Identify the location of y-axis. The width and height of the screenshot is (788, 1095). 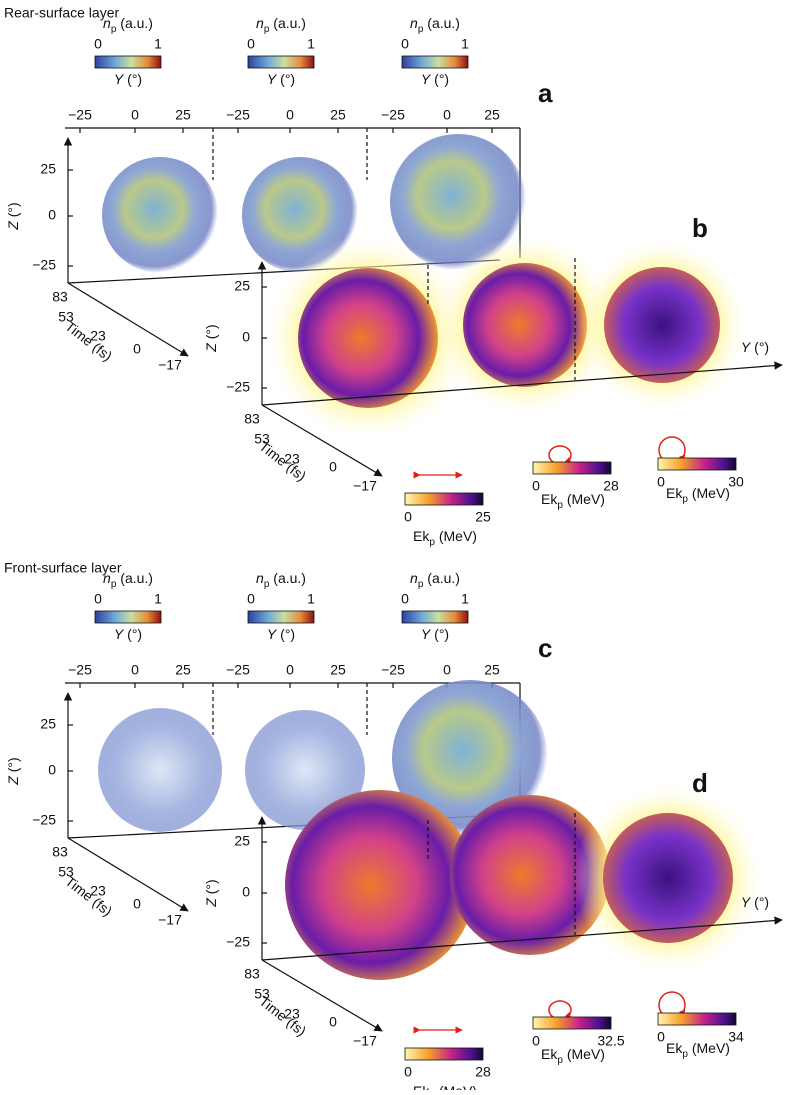
(522, 938).